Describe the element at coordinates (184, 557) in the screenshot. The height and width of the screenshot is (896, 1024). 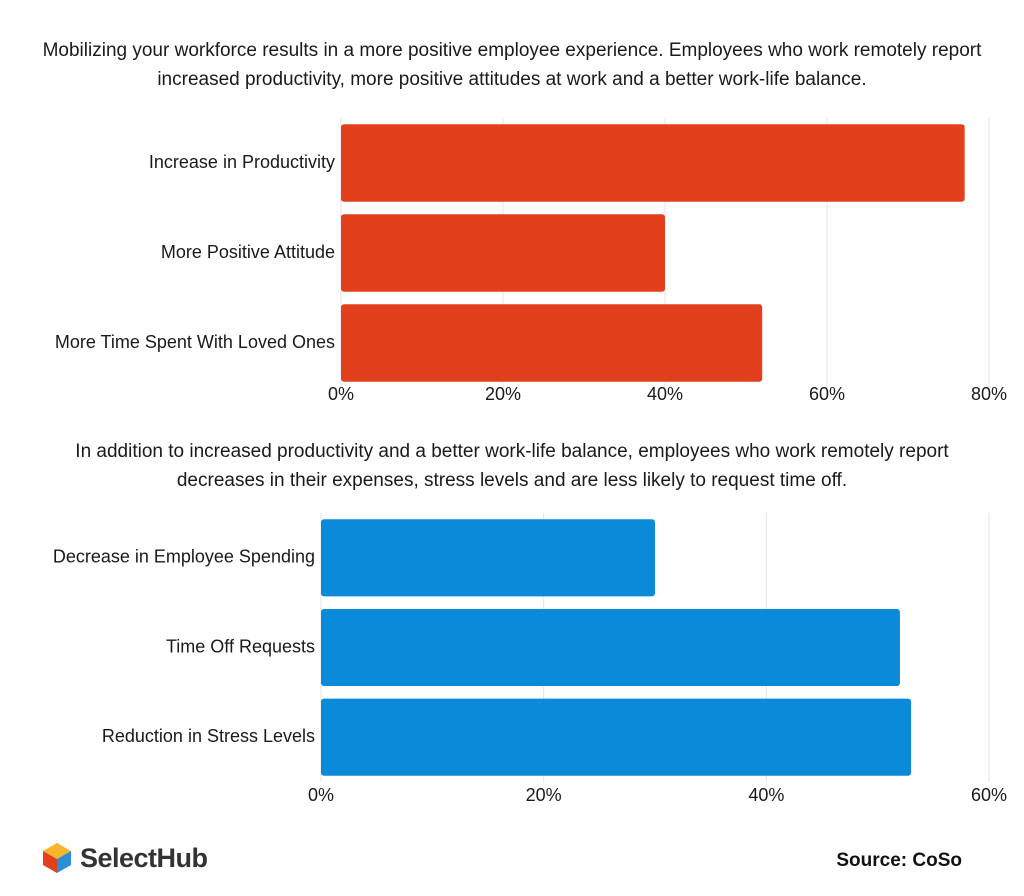
I see `y-tick-label: Decrease in Employee Spending` at that location.